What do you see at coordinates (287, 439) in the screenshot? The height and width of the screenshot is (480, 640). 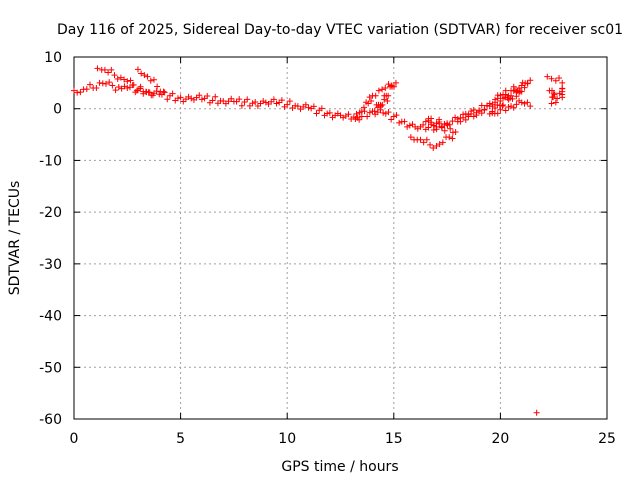 I see `x-tick-label: 10` at bounding box center [287, 439].